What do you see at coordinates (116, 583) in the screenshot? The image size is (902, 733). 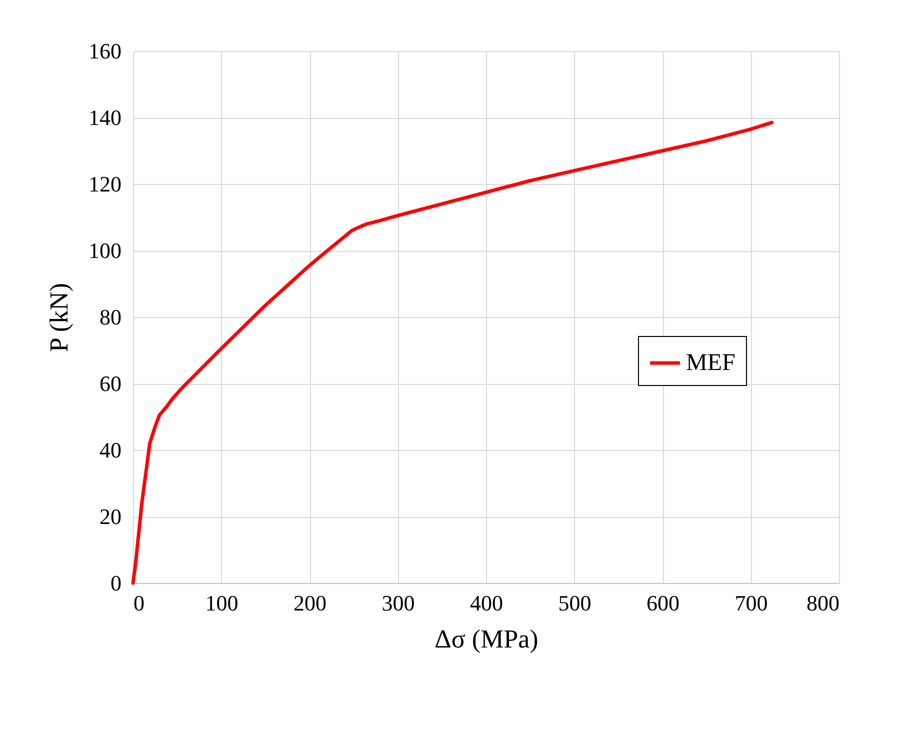 I see `y-tick-label: 0` at bounding box center [116, 583].